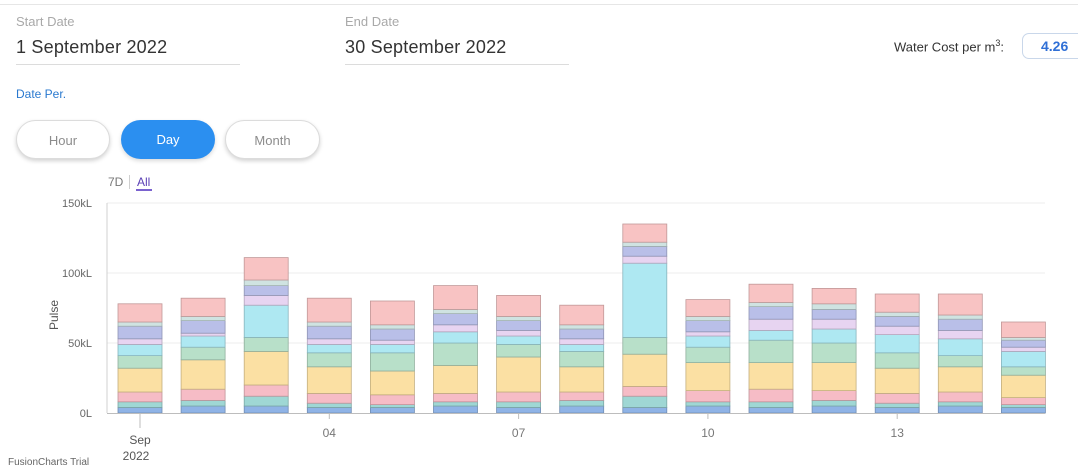 This screenshot has width=1078, height=472. What do you see at coordinates (1055, 46) in the screenshot?
I see `water-cost-value: 4.26` at bounding box center [1055, 46].